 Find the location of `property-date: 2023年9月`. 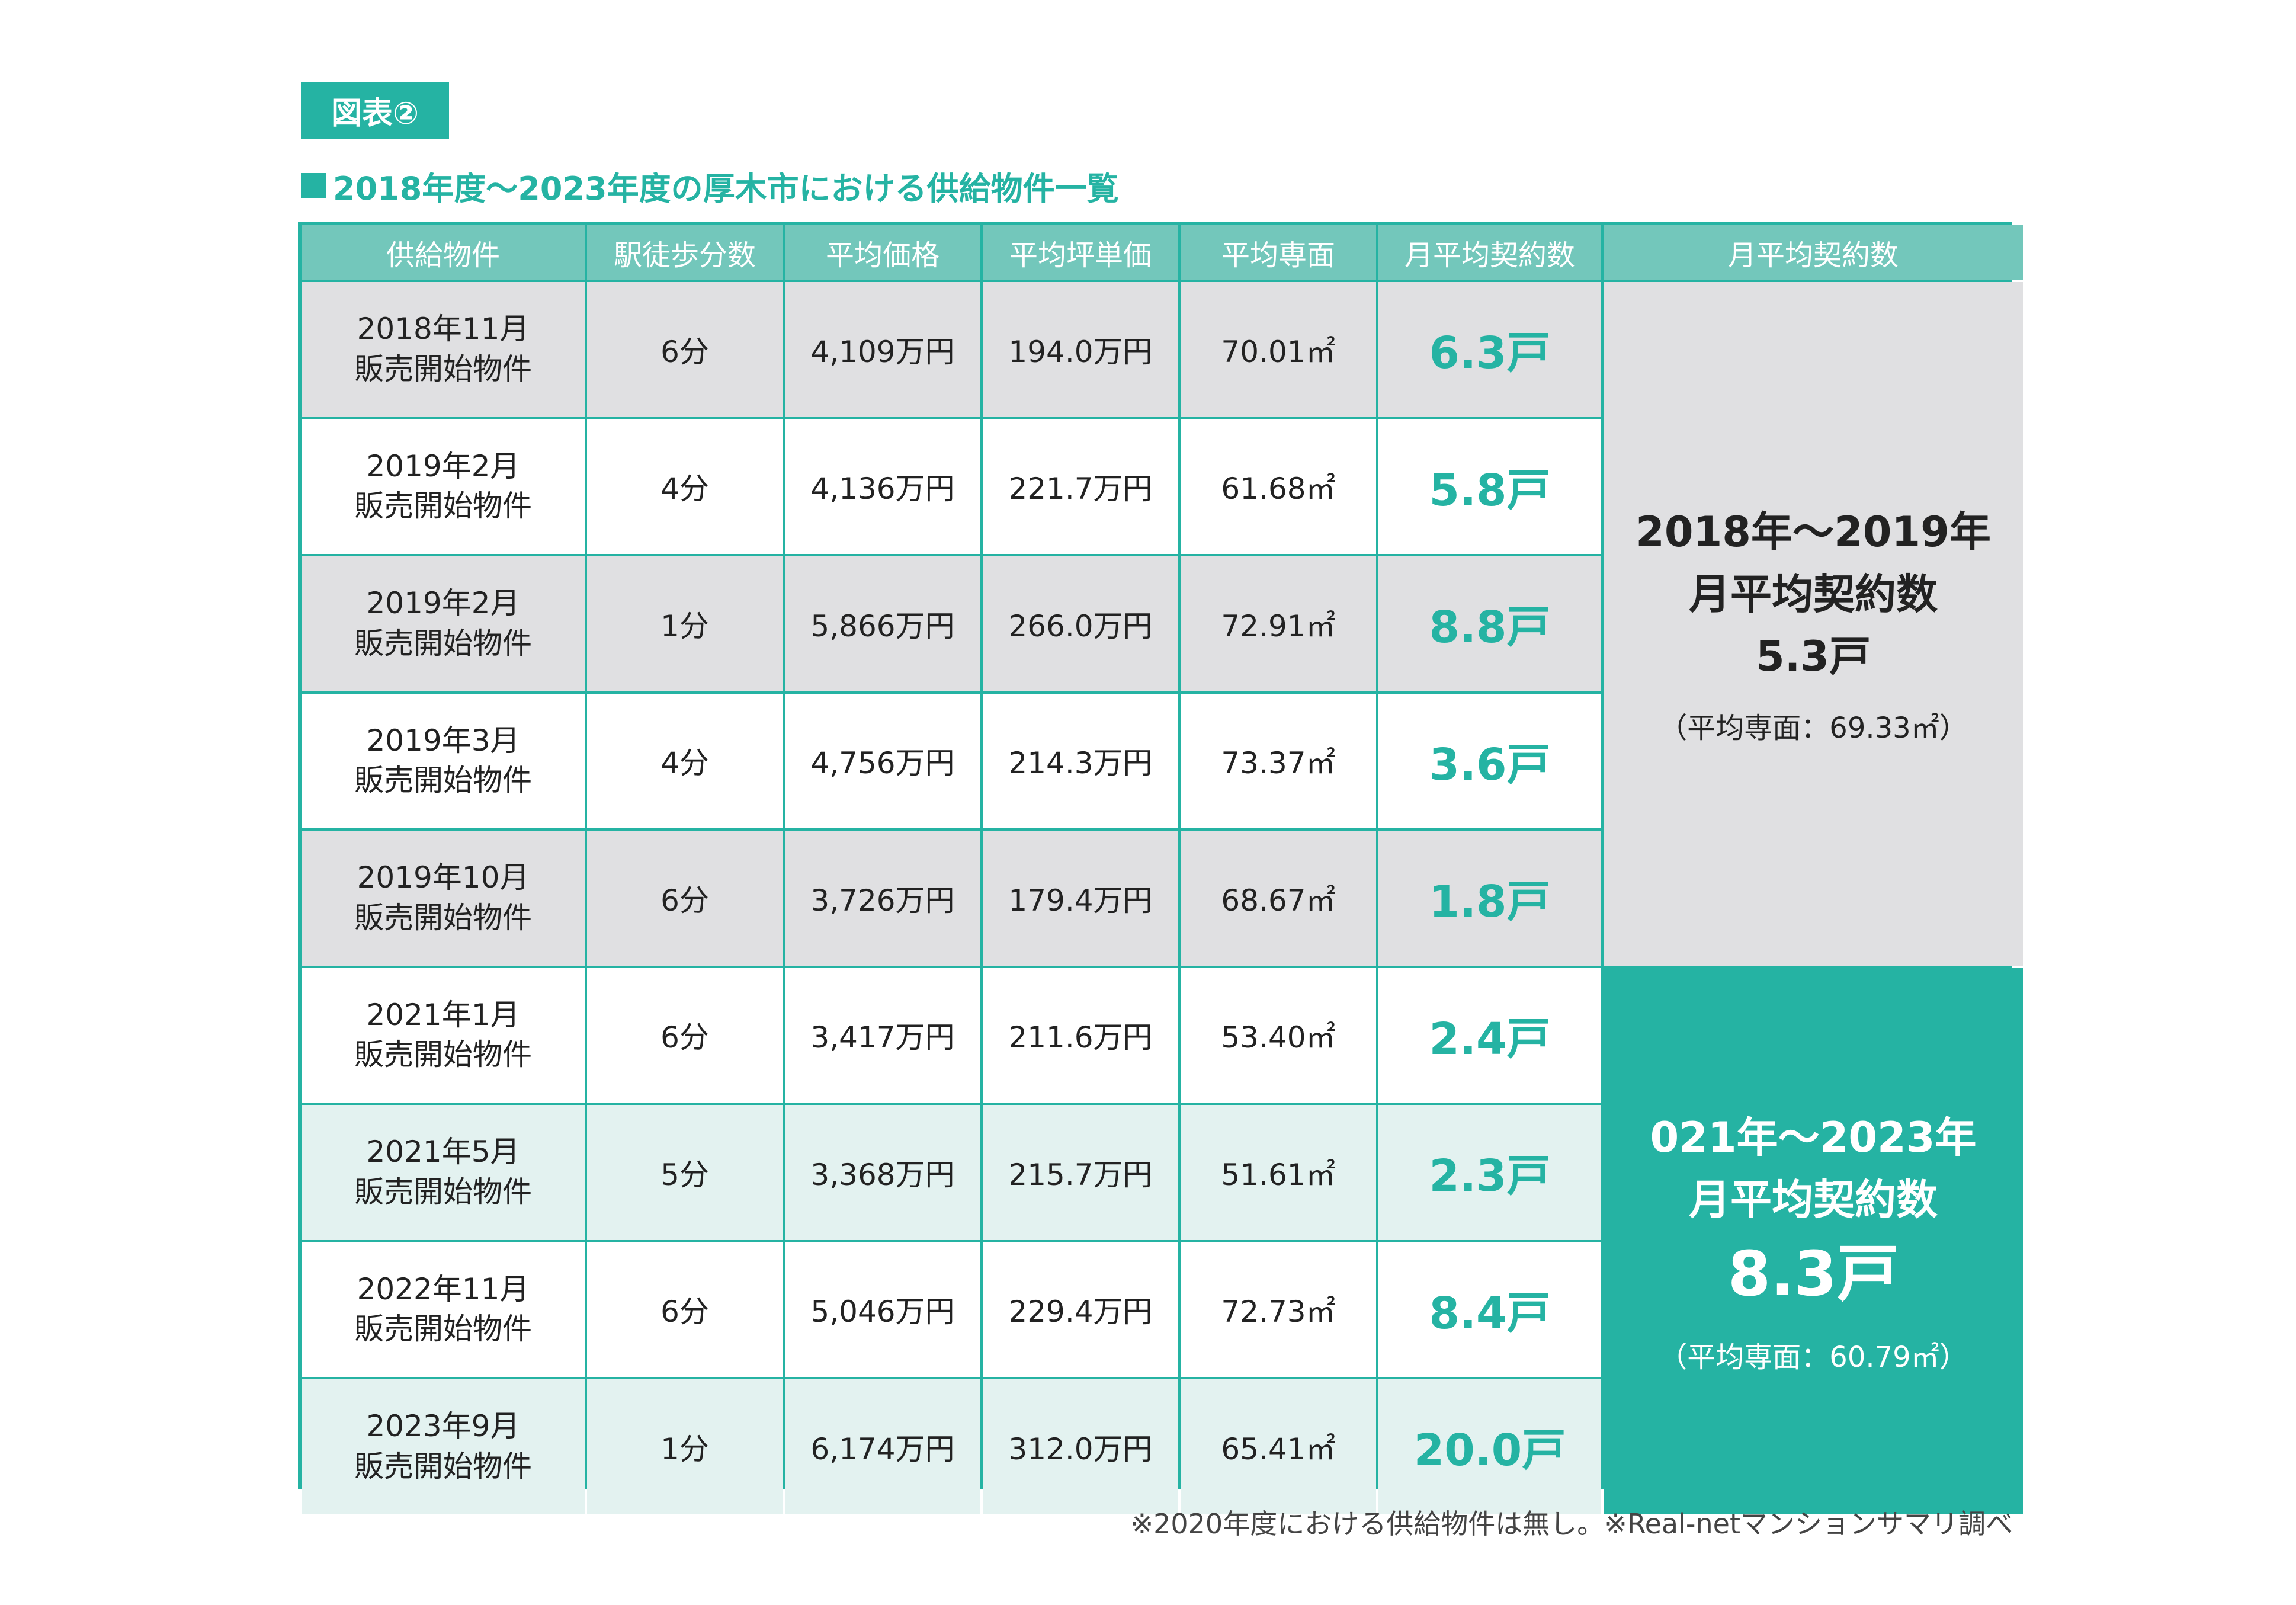

property-date: 2023年9月 is located at coordinates (443, 1426).